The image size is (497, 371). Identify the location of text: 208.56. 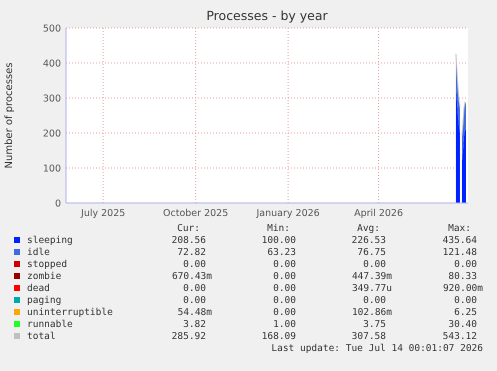
(189, 240).